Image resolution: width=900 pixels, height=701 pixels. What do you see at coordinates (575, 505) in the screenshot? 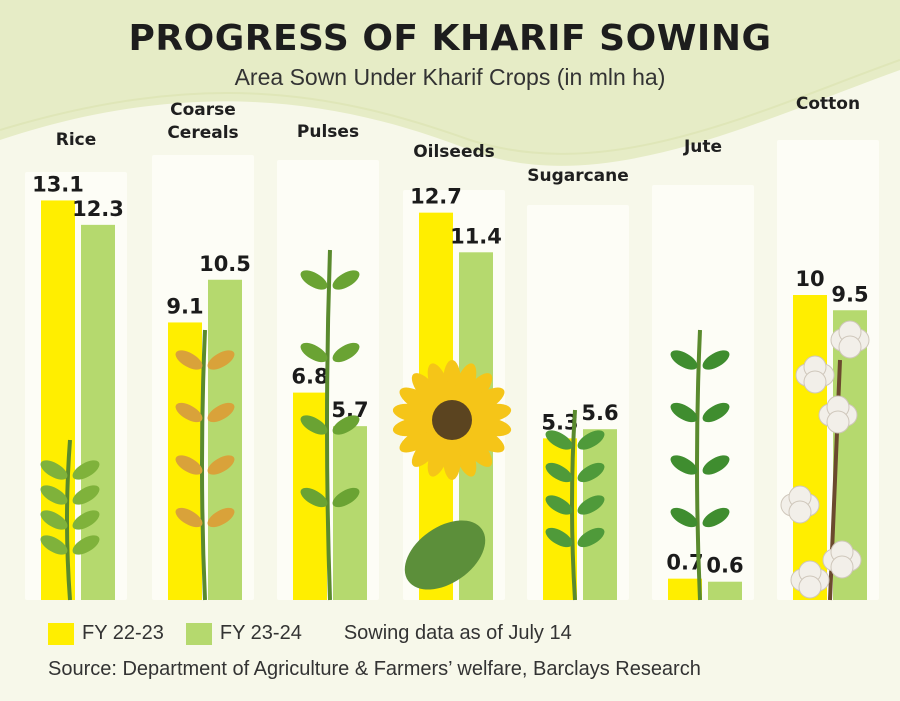
I see `sugarcane-plant-icon` at bounding box center [575, 505].